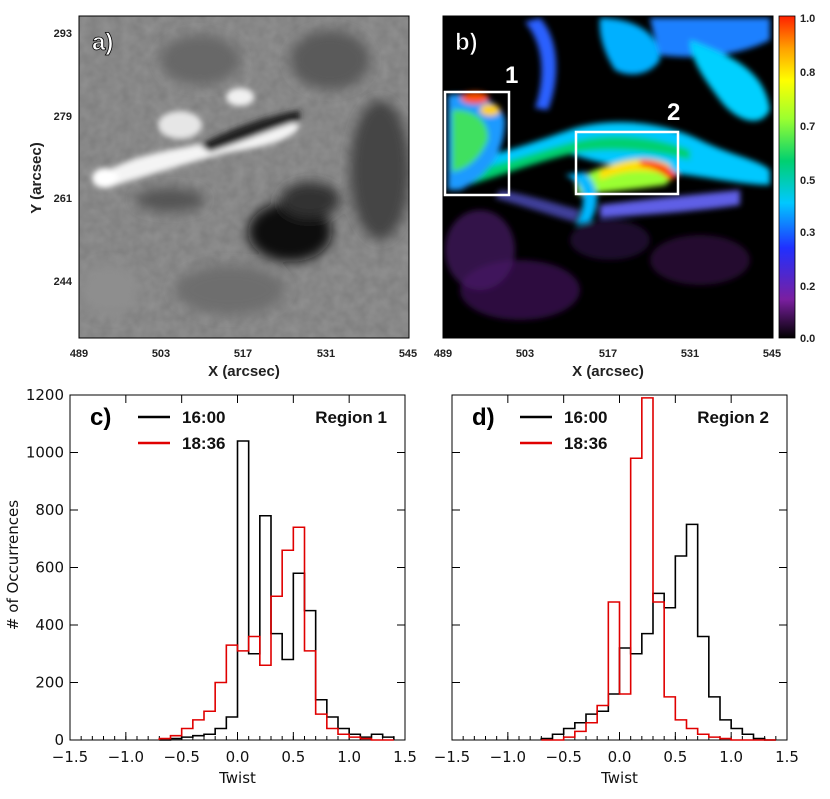  What do you see at coordinates (49, 625) in the screenshot?
I see `y-tick-label: 400` at bounding box center [49, 625].